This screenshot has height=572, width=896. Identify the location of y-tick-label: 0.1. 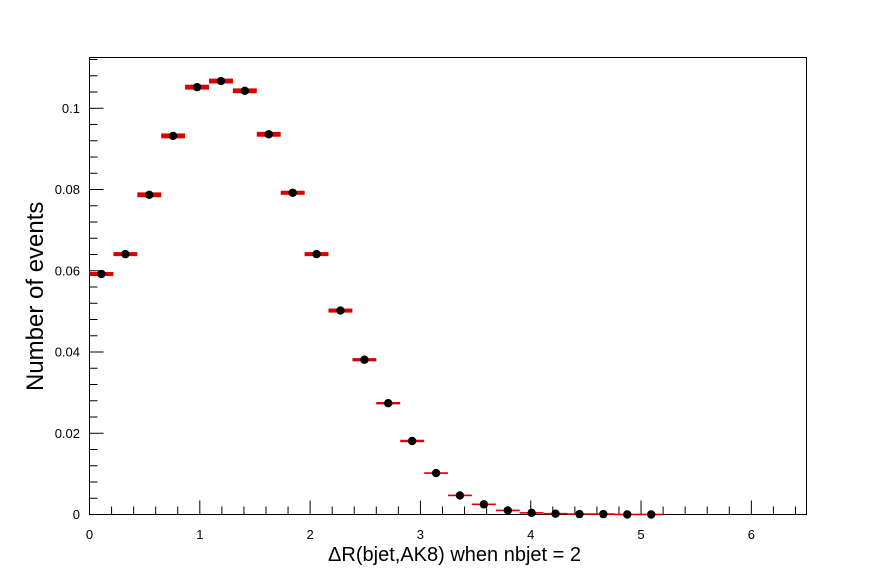
(71, 108).